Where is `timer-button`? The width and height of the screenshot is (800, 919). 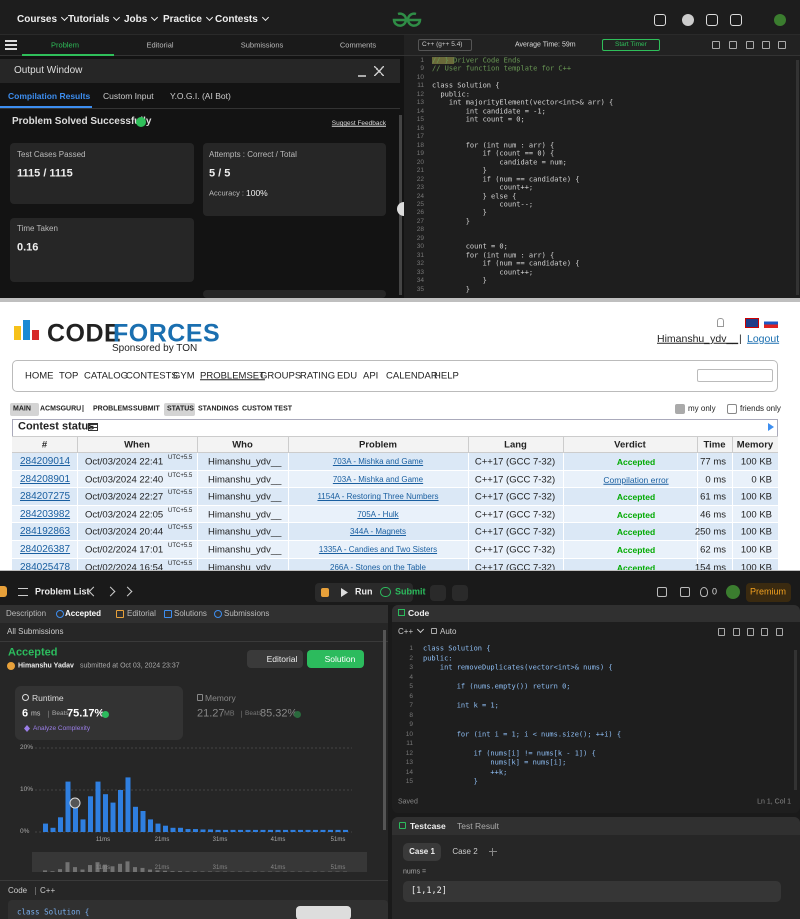 timer-button is located at coordinates (631, 45).